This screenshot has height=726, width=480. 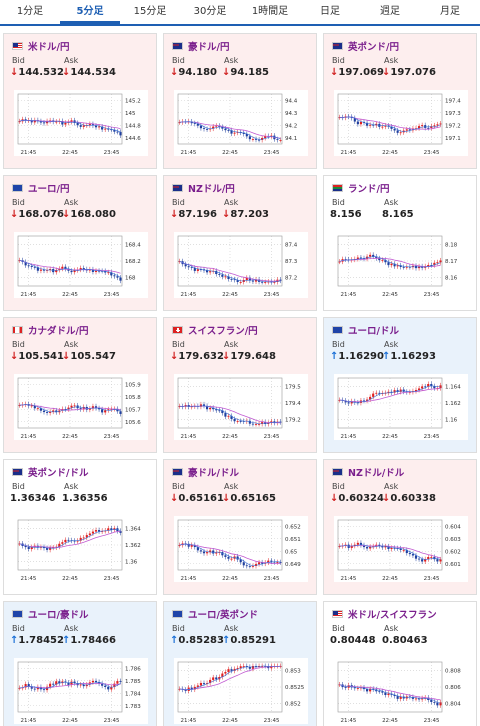 What do you see at coordinates (81, 407) in the screenshot?
I see `mini-chart: 105.9 105.8 105.7 105.6 21:45 22:45 23:45` at bounding box center [81, 407].